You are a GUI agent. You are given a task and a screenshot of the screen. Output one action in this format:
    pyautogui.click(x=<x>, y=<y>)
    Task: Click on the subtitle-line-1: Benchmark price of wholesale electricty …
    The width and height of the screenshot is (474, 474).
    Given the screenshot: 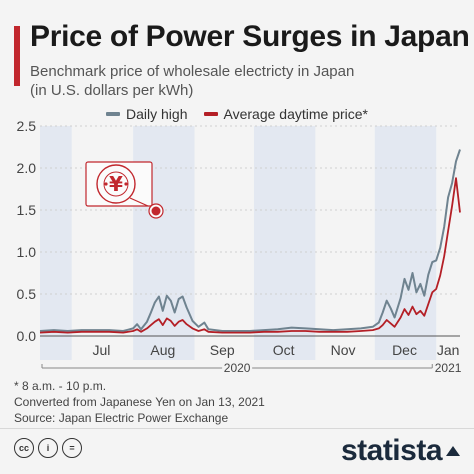 What is the action you would take?
    pyautogui.click(x=192, y=71)
    